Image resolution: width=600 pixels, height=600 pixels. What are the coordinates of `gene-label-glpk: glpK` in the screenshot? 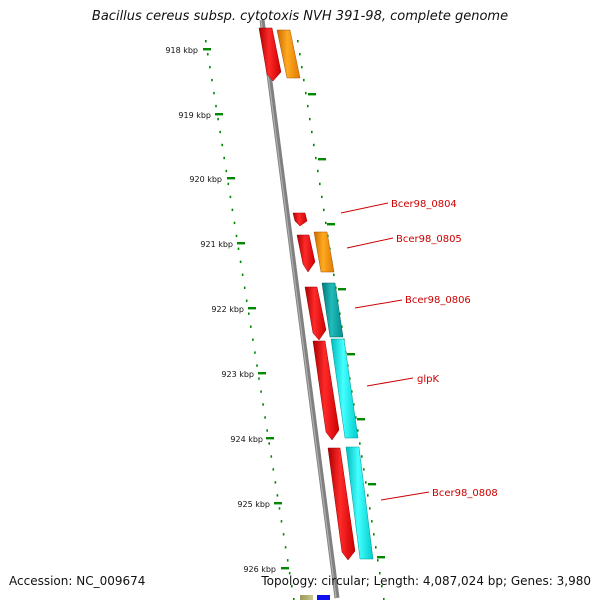 It's located at (428, 379).